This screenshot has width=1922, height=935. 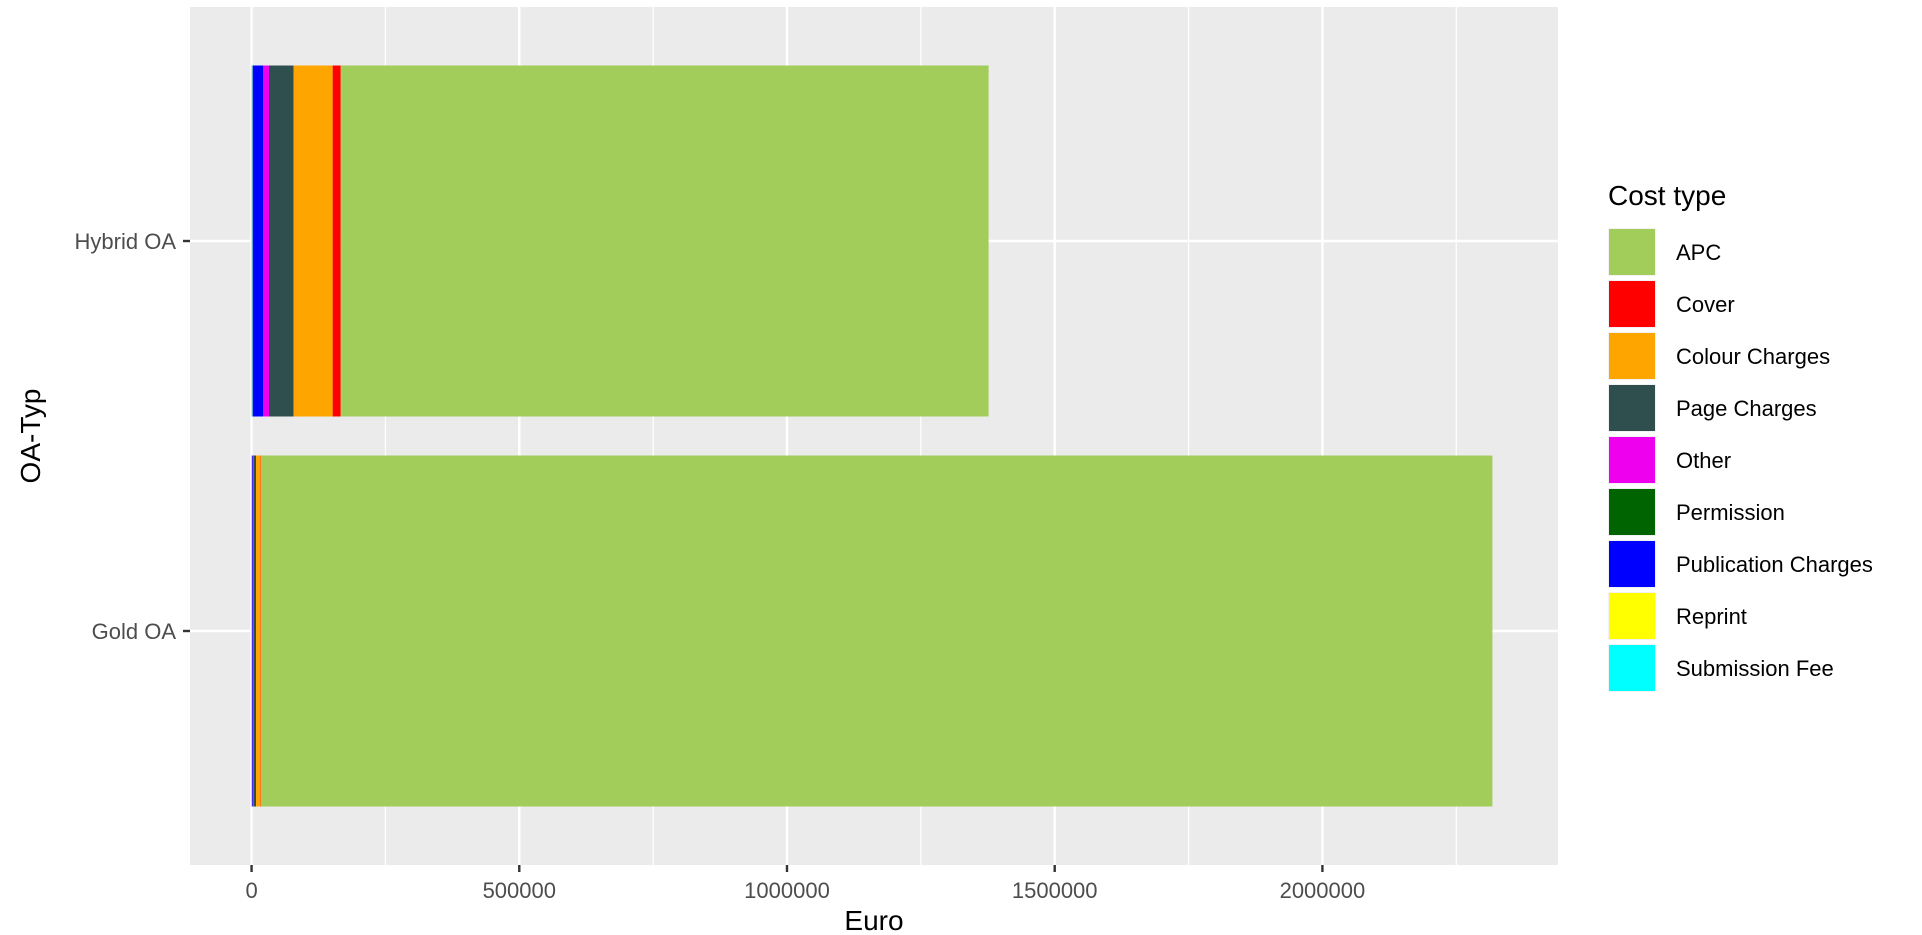 I want to click on bar-gold-oa-other, so click(x=253, y=631).